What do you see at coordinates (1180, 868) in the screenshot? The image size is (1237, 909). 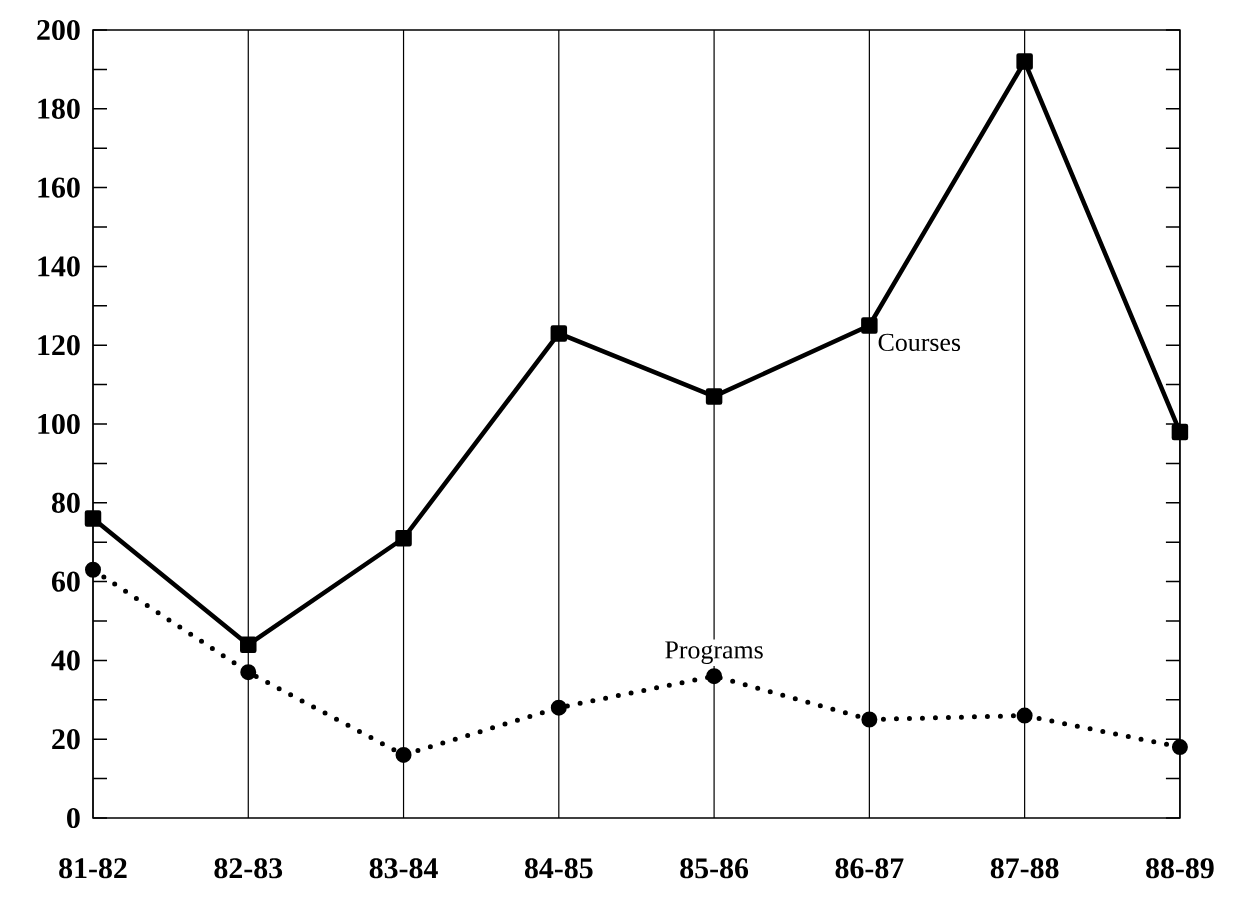 I see `x-tick-label: 88-89` at bounding box center [1180, 868].